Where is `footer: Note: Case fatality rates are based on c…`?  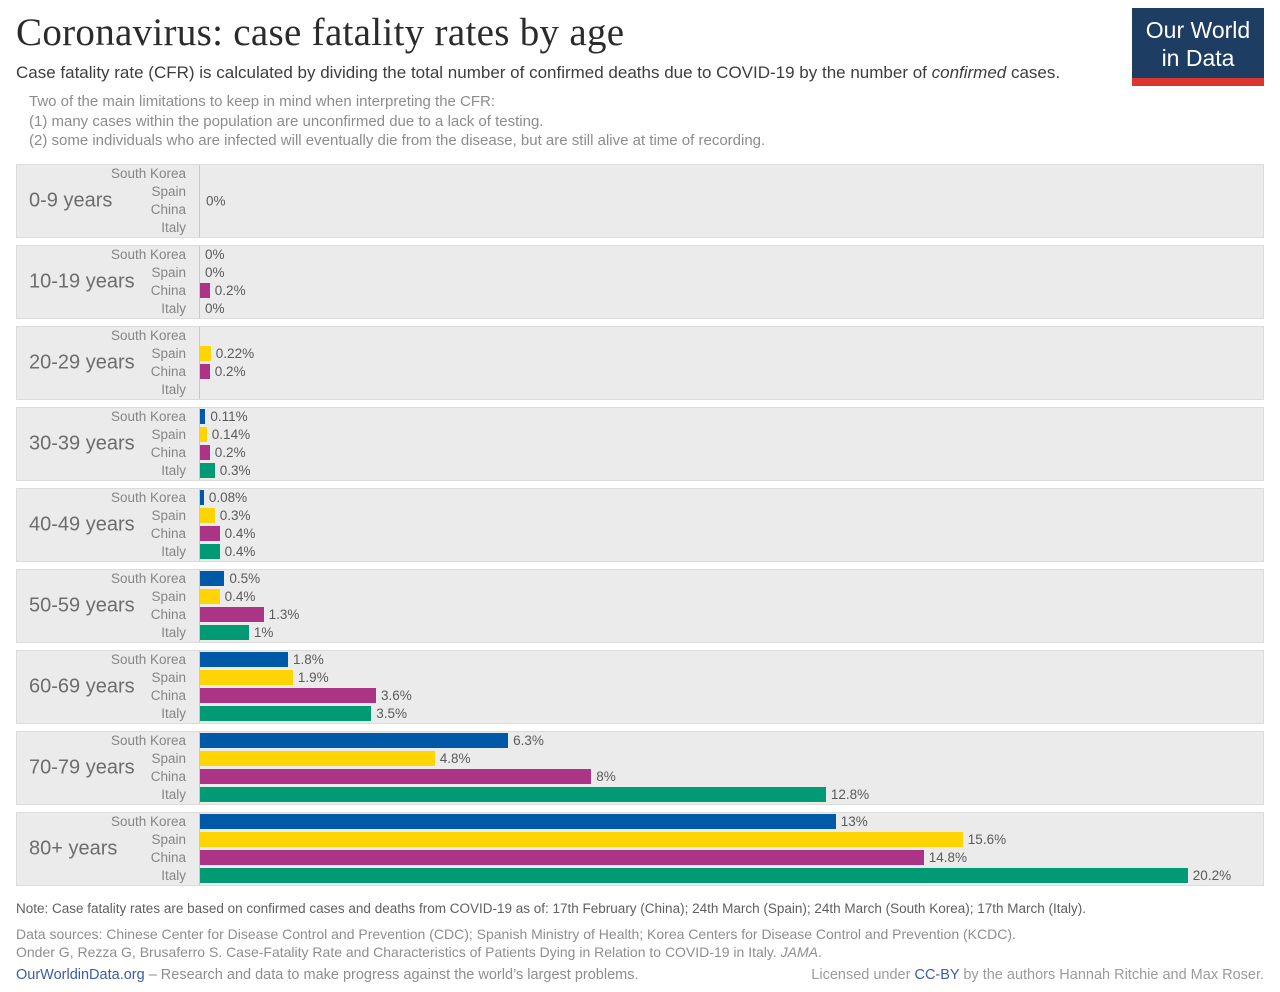
footer: Note: Case fatality rates are based on c… is located at coordinates (640, 942).